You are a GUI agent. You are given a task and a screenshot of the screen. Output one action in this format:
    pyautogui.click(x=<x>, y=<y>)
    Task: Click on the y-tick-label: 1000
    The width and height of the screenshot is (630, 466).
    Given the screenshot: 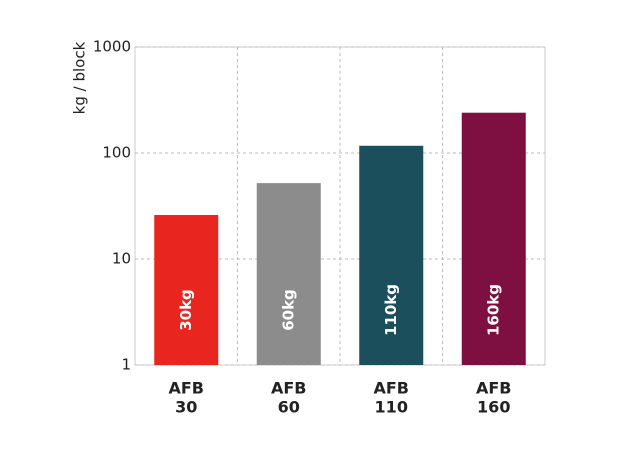 What is the action you would take?
    pyautogui.click(x=112, y=47)
    